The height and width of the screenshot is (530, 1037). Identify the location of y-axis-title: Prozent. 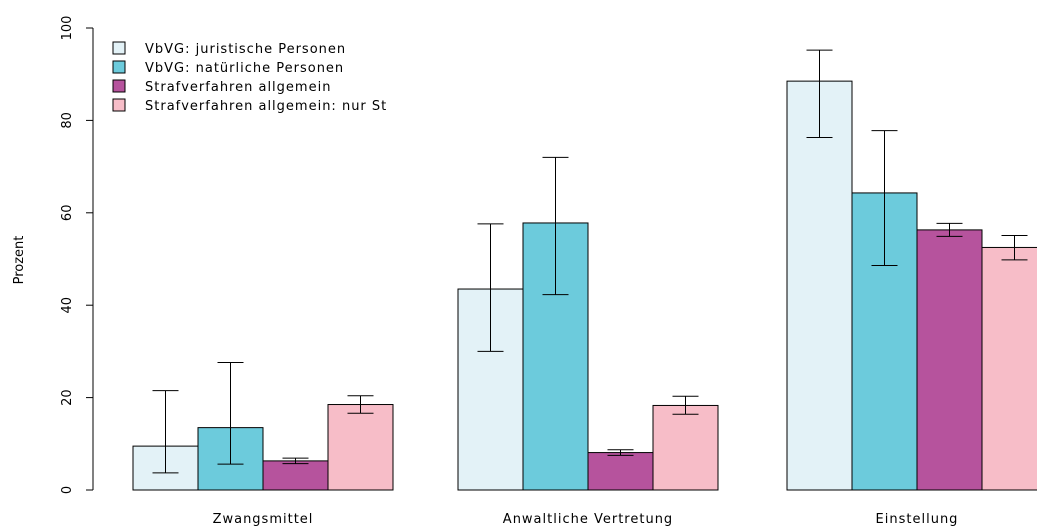
(19, 260).